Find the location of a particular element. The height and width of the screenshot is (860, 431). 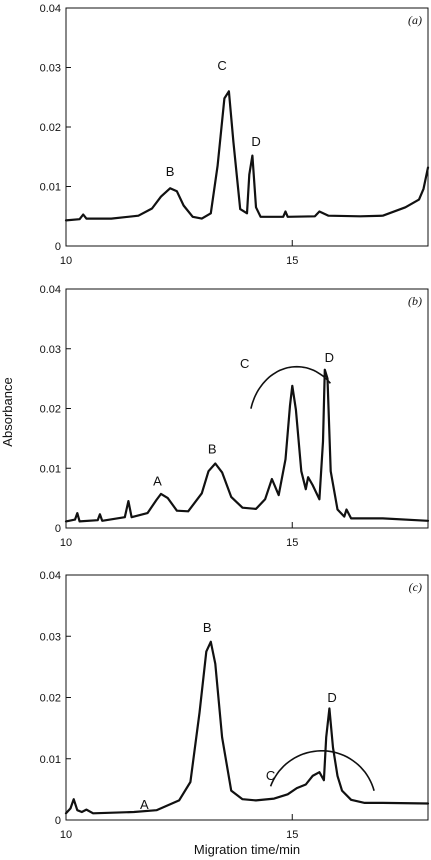

panel-label: (b) is located at coordinates (415, 301).